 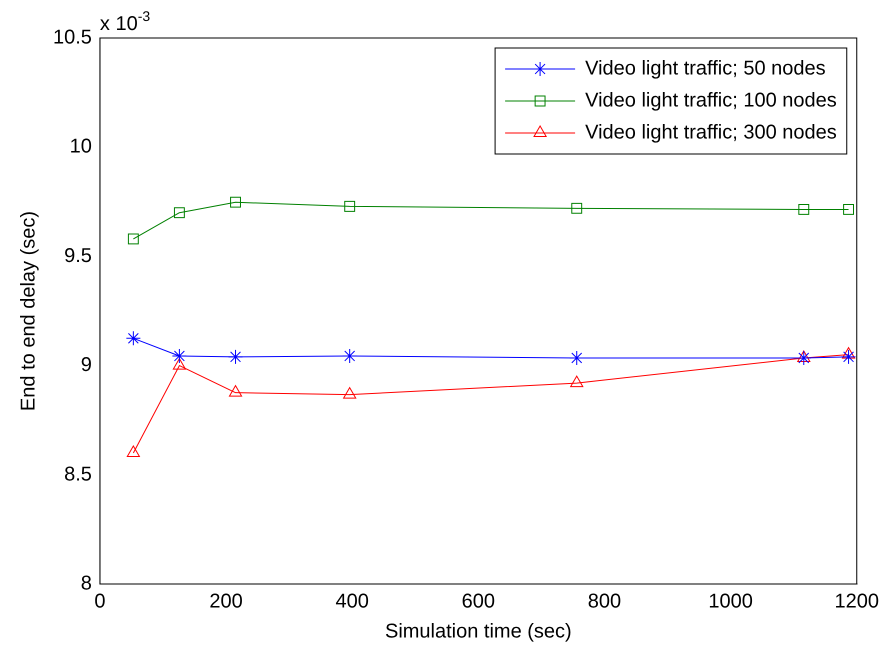 What do you see at coordinates (81, 147) in the screenshot?
I see `y-tick-label: 10` at bounding box center [81, 147].